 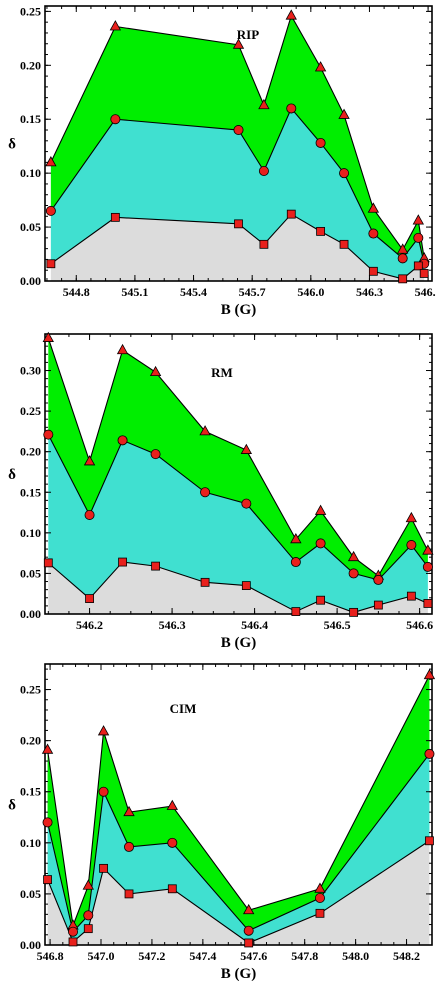 What do you see at coordinates (304, 956) in the screenshot?
I see `x-tick-label: 547.8` at bounding box center [304, 956].